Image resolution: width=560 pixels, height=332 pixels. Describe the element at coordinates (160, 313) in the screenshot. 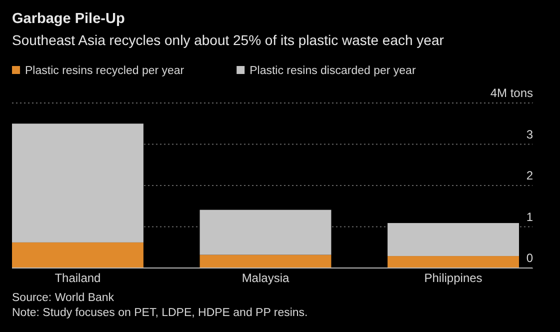

I see `text: Note: Study focuses on PET, LDPE, HDPE and PP resins.` at that location.